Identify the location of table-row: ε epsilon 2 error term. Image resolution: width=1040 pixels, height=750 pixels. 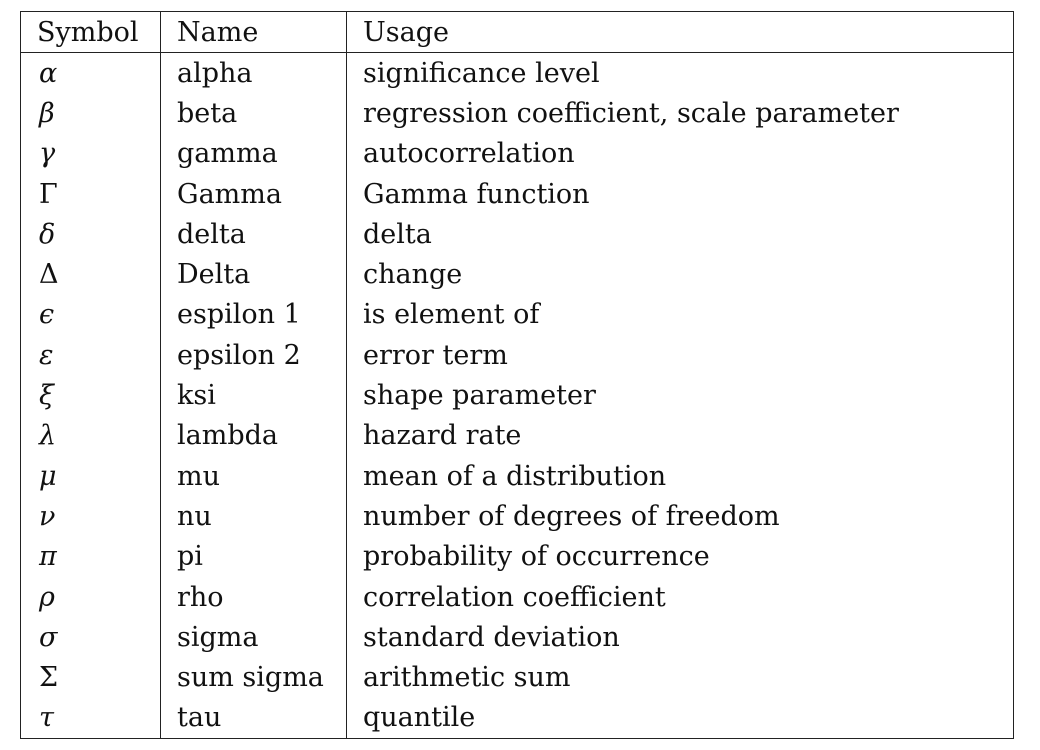
(517, 355).